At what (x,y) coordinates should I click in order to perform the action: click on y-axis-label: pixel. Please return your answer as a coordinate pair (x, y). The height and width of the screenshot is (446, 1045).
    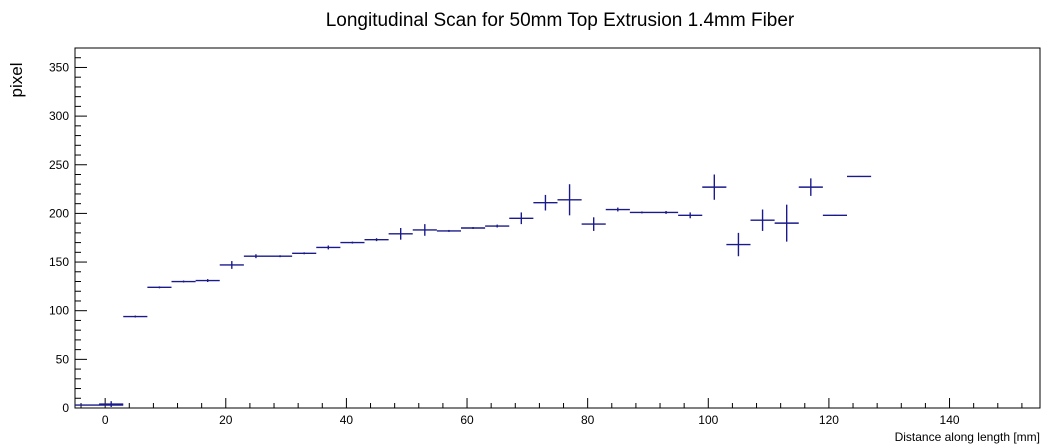
    Looking at the image, I should click on (16, 80).